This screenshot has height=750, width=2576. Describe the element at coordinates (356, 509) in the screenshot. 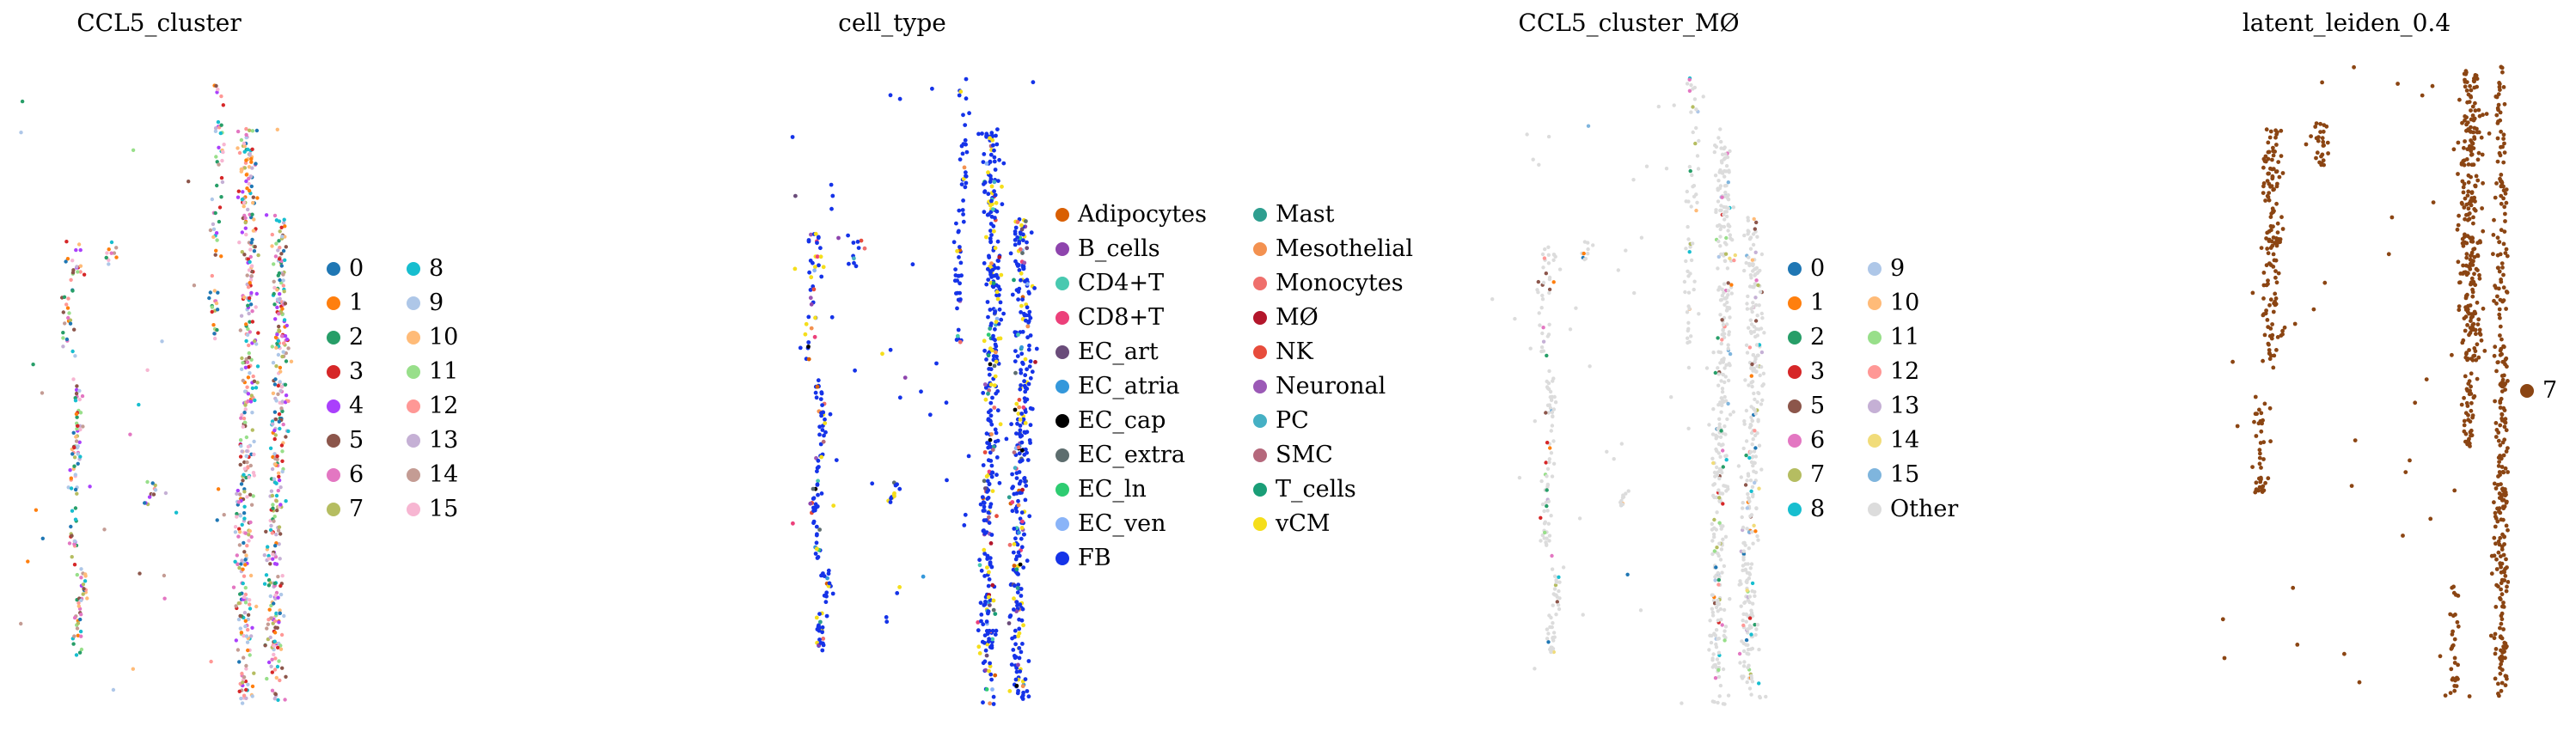

I see `legend-label: 7` at that location.